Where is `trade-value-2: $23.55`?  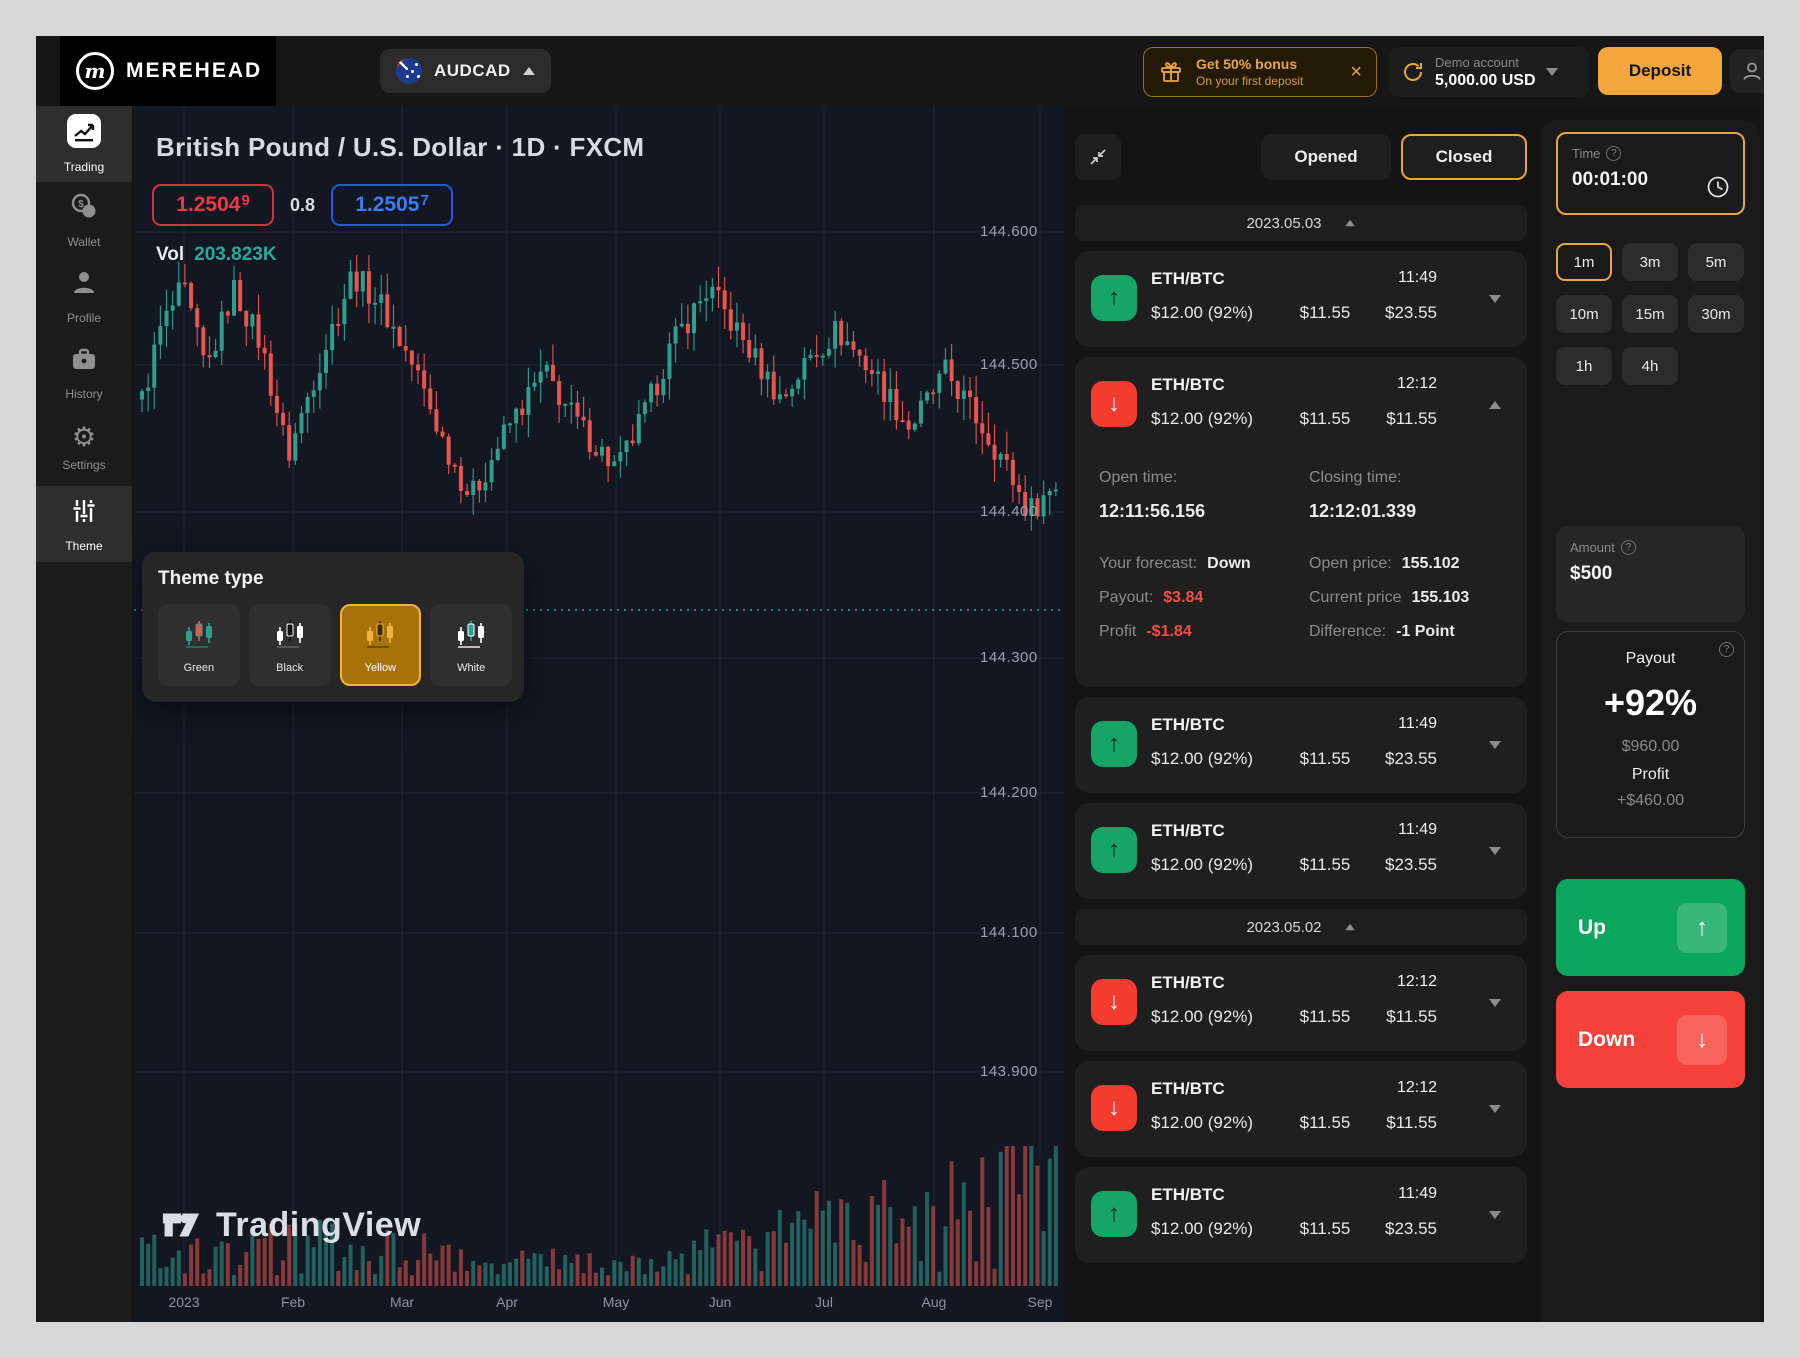 trade-value-2: $23.55 is located at coordinates (1411, 312).